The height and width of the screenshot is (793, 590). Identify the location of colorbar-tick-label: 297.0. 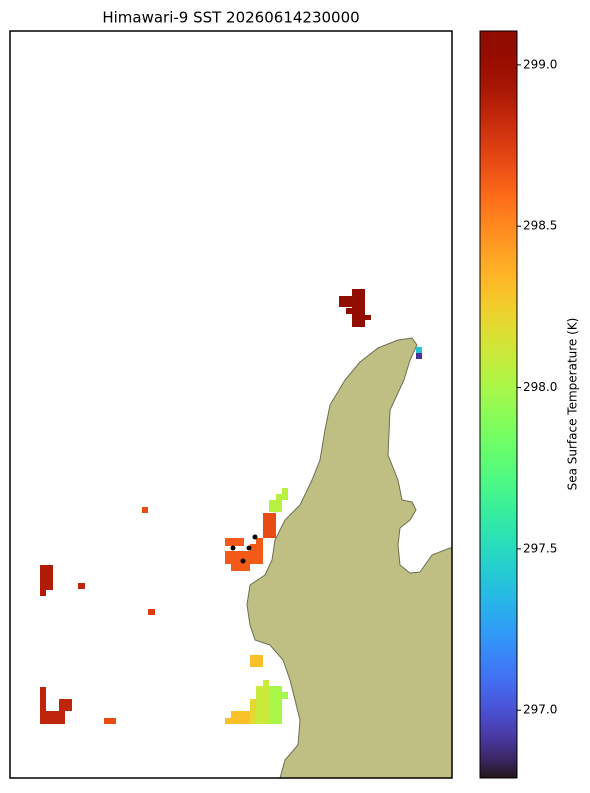
(540, 710).